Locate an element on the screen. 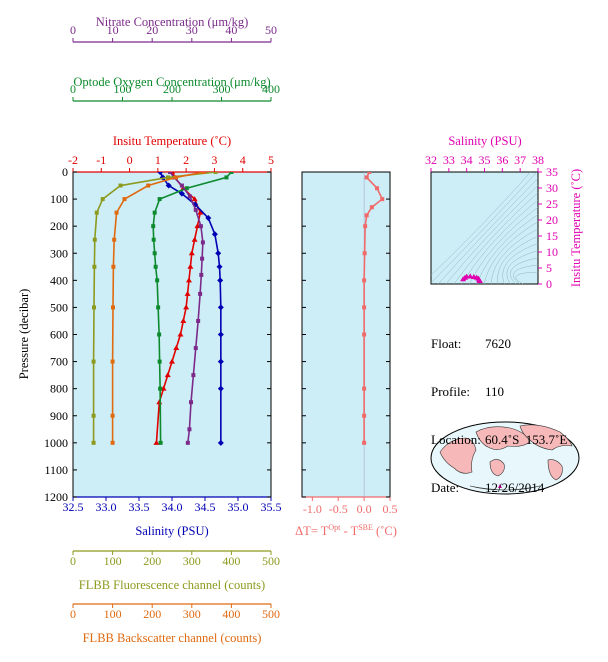 Image resolution: width=608 pixels, height=662 pixels. temperature-profile-line is located at coordinates (178, 307).